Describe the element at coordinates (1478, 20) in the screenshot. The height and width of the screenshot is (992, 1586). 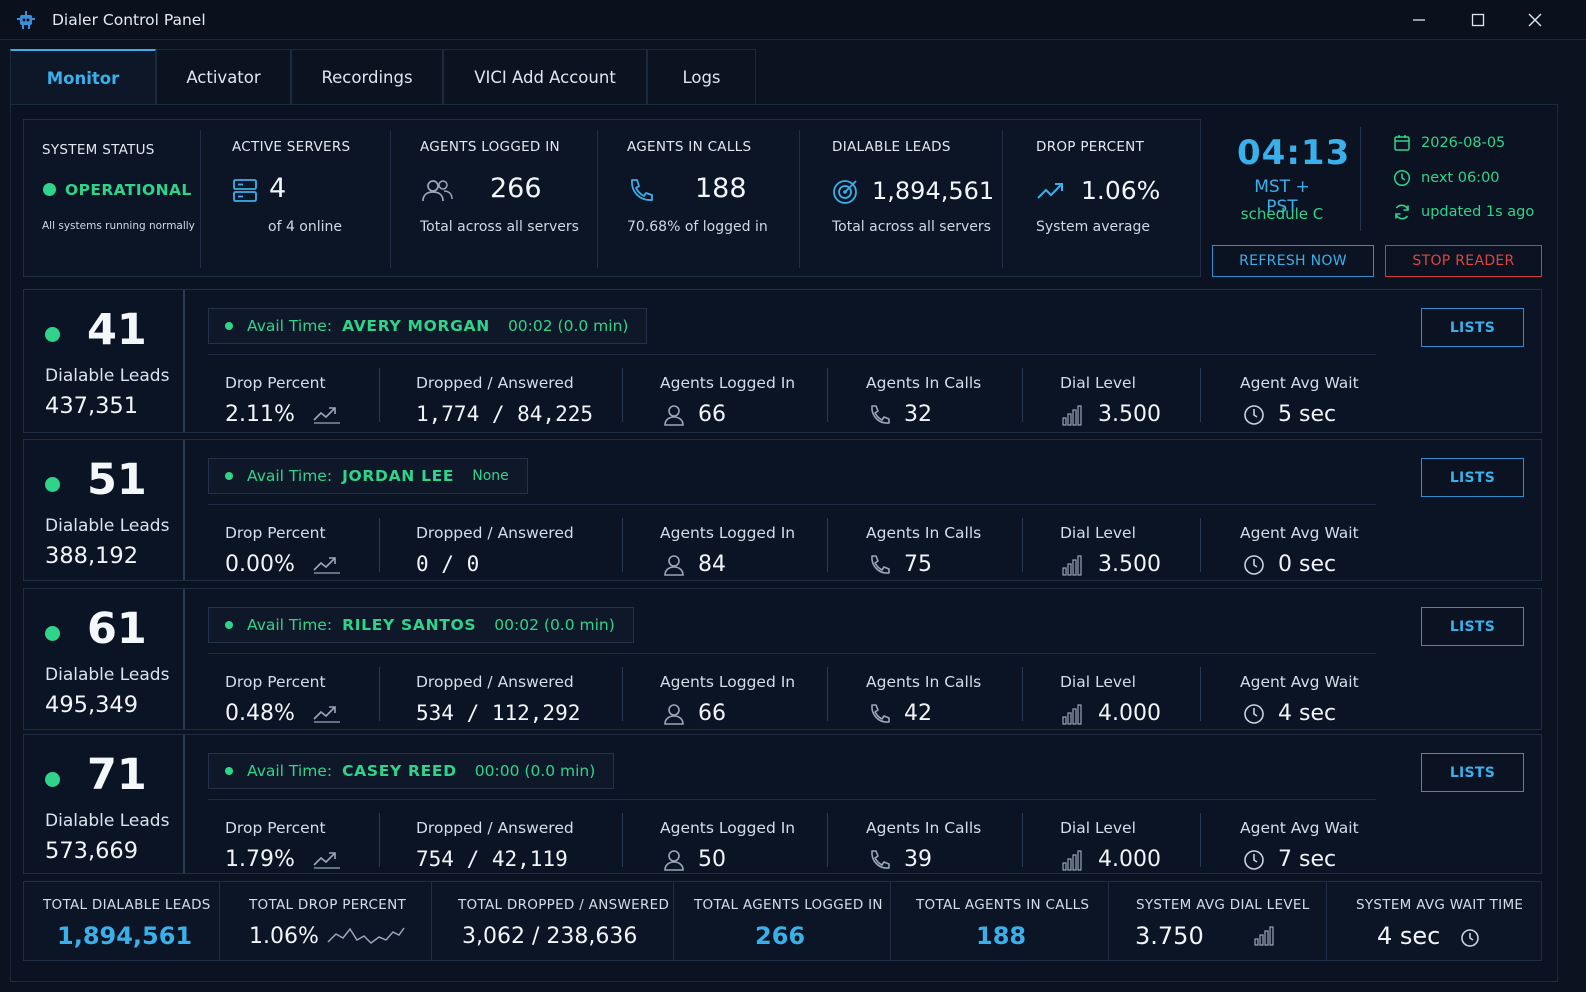
I see `maximize-button` at that location.